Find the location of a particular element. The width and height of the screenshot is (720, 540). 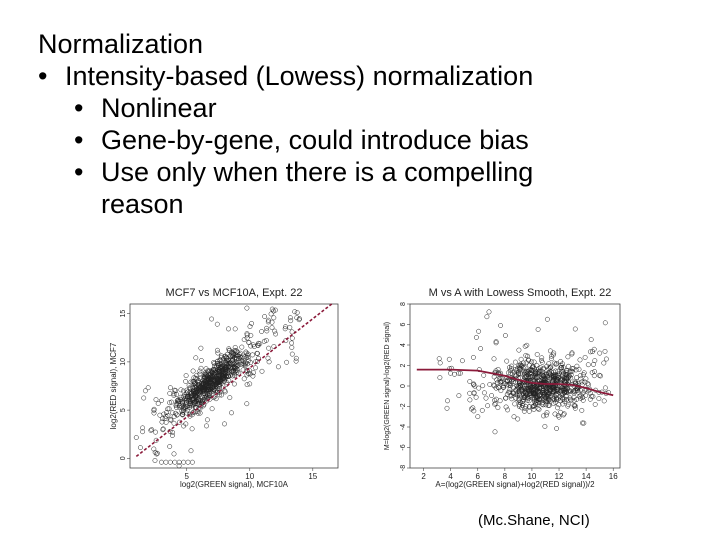

x-tick-label: 10 is located at coordinates (531, 476).